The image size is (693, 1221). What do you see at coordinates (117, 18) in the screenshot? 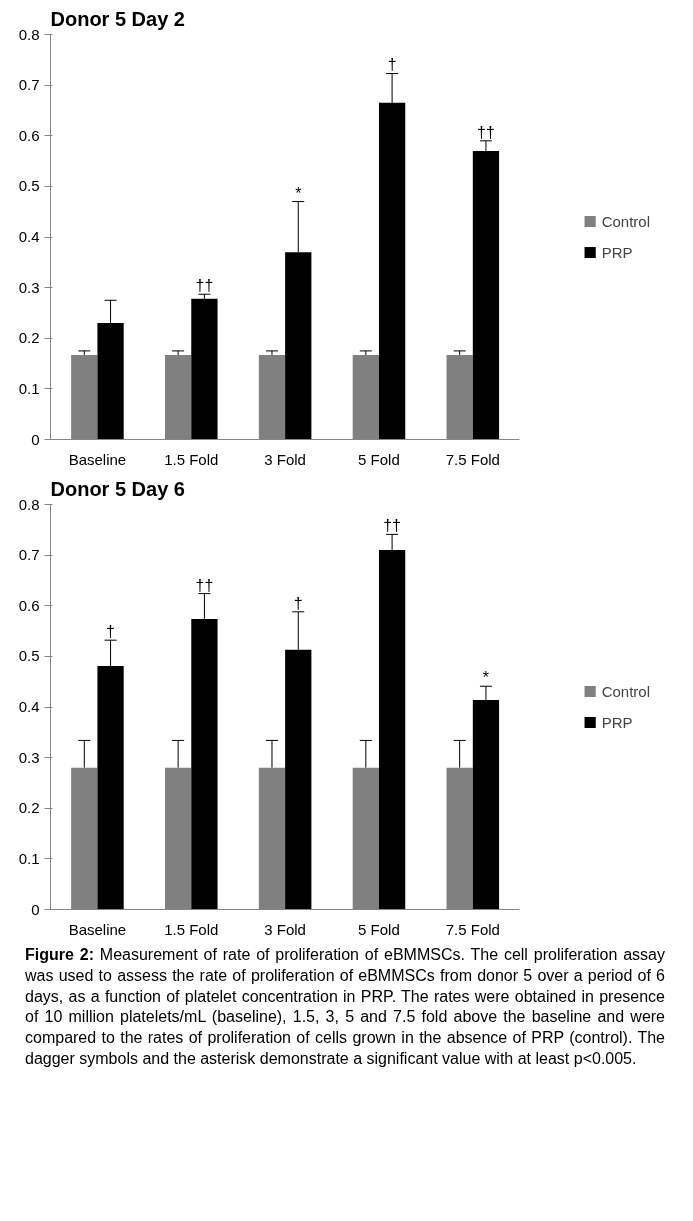
I see `chart-title: Donor 5 Day 2` at bounding box center [117, 18].